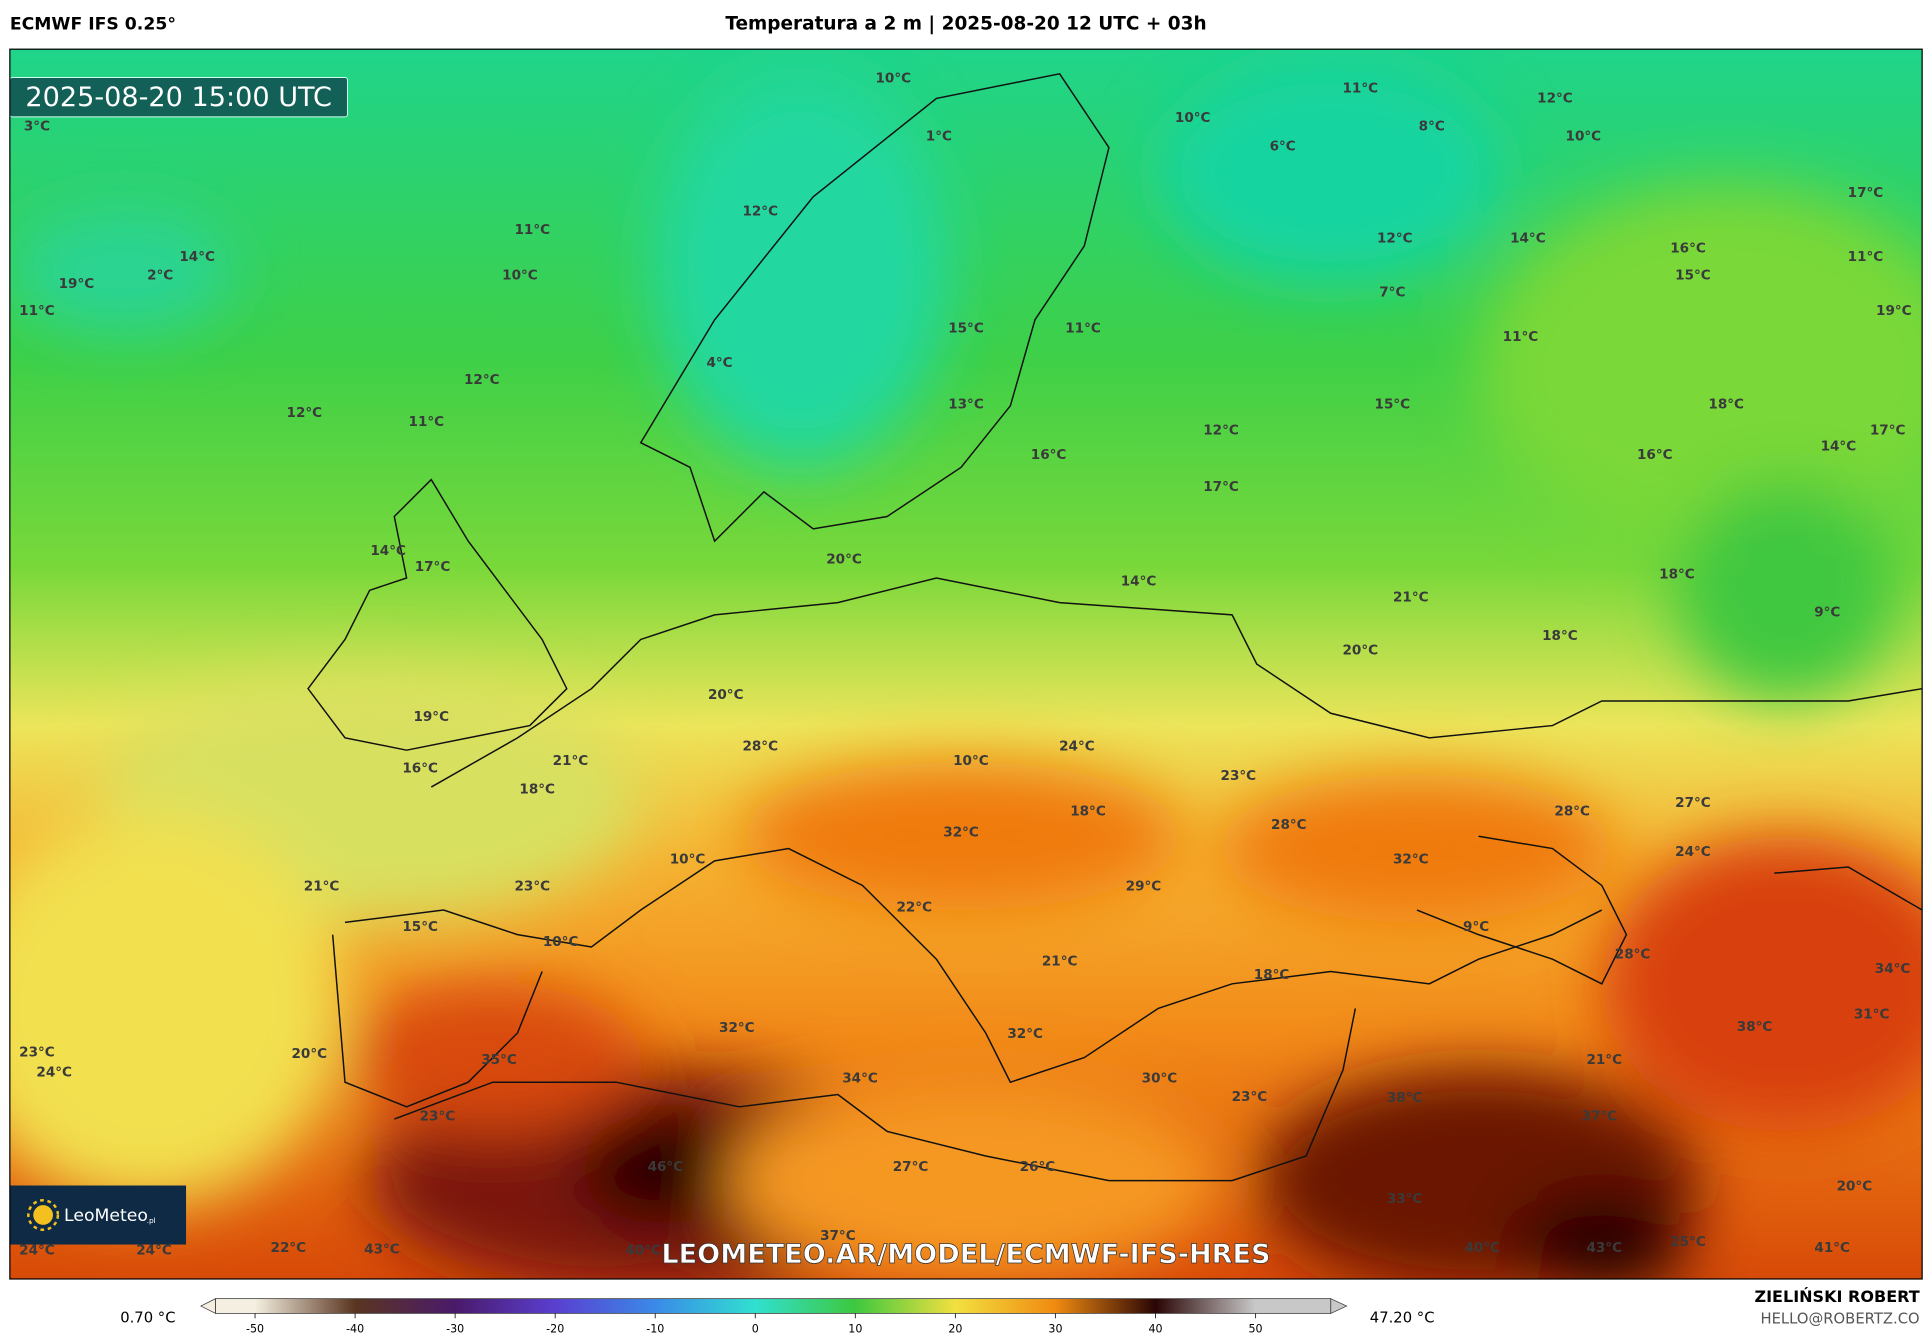  I want to click on timestamp: 2025-08-20 15:00 UTC, so click(178, 97).